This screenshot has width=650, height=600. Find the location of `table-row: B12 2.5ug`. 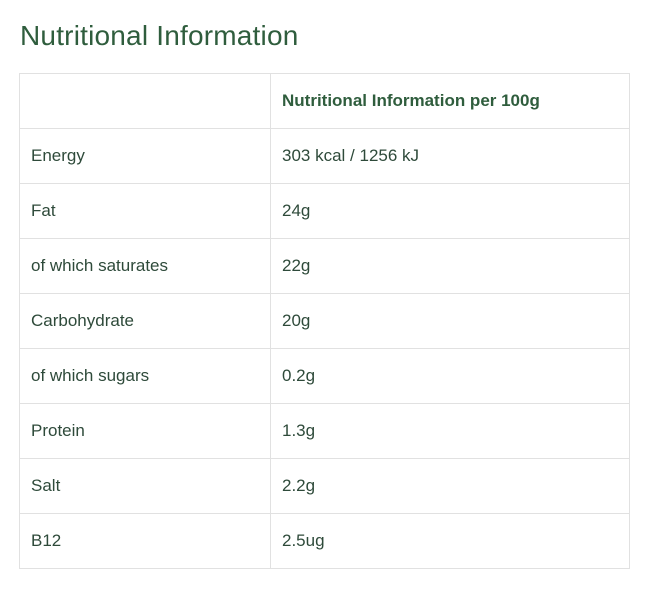

table-row: B12 2.5ug is located at coordinates (324, 541).